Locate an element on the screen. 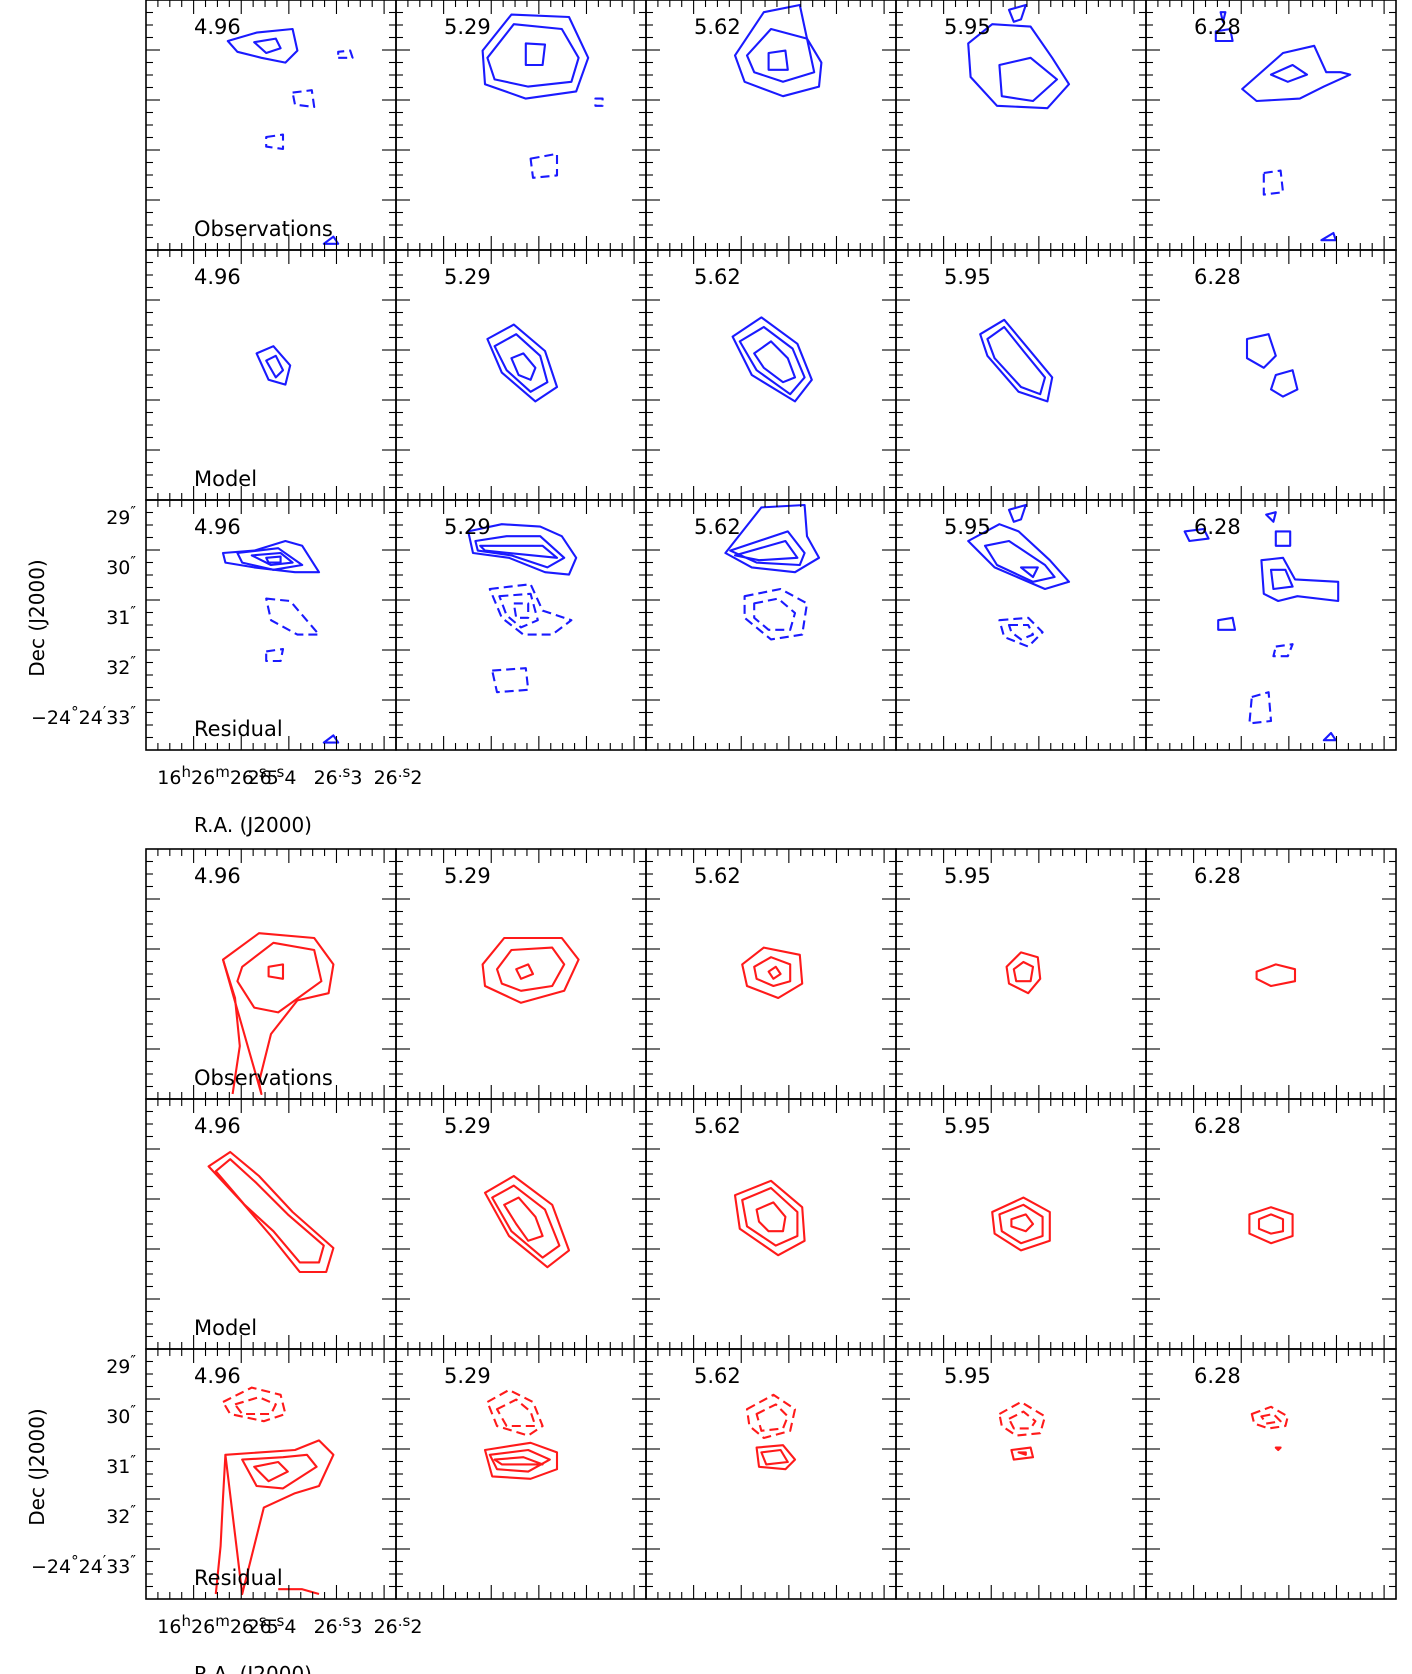 Image resolution: width=1412 pixels, height=1674 pixels. panel-red-observations-2: 5.62 is located at coordinates (771, 974).